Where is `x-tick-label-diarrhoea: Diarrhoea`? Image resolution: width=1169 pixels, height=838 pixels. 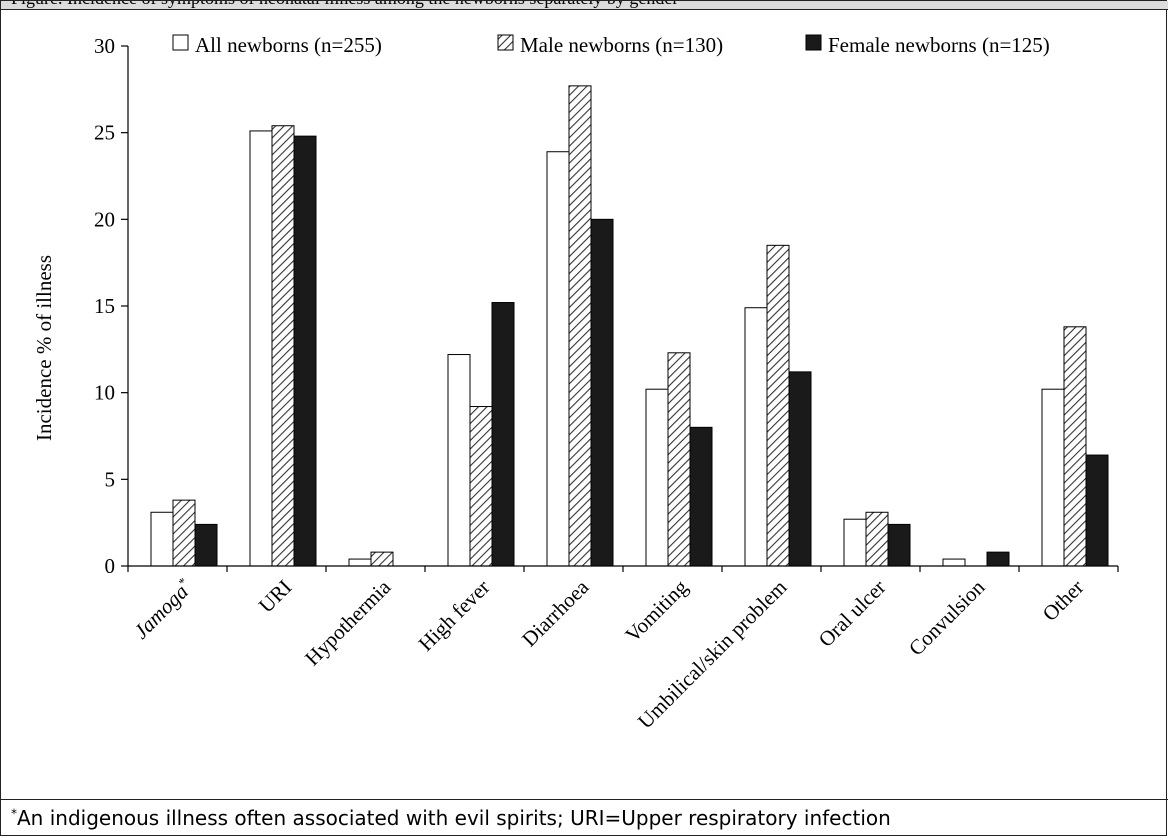
x-tick-label-diarrhoea: Diarrhoea is located at coordinates (555, 612).